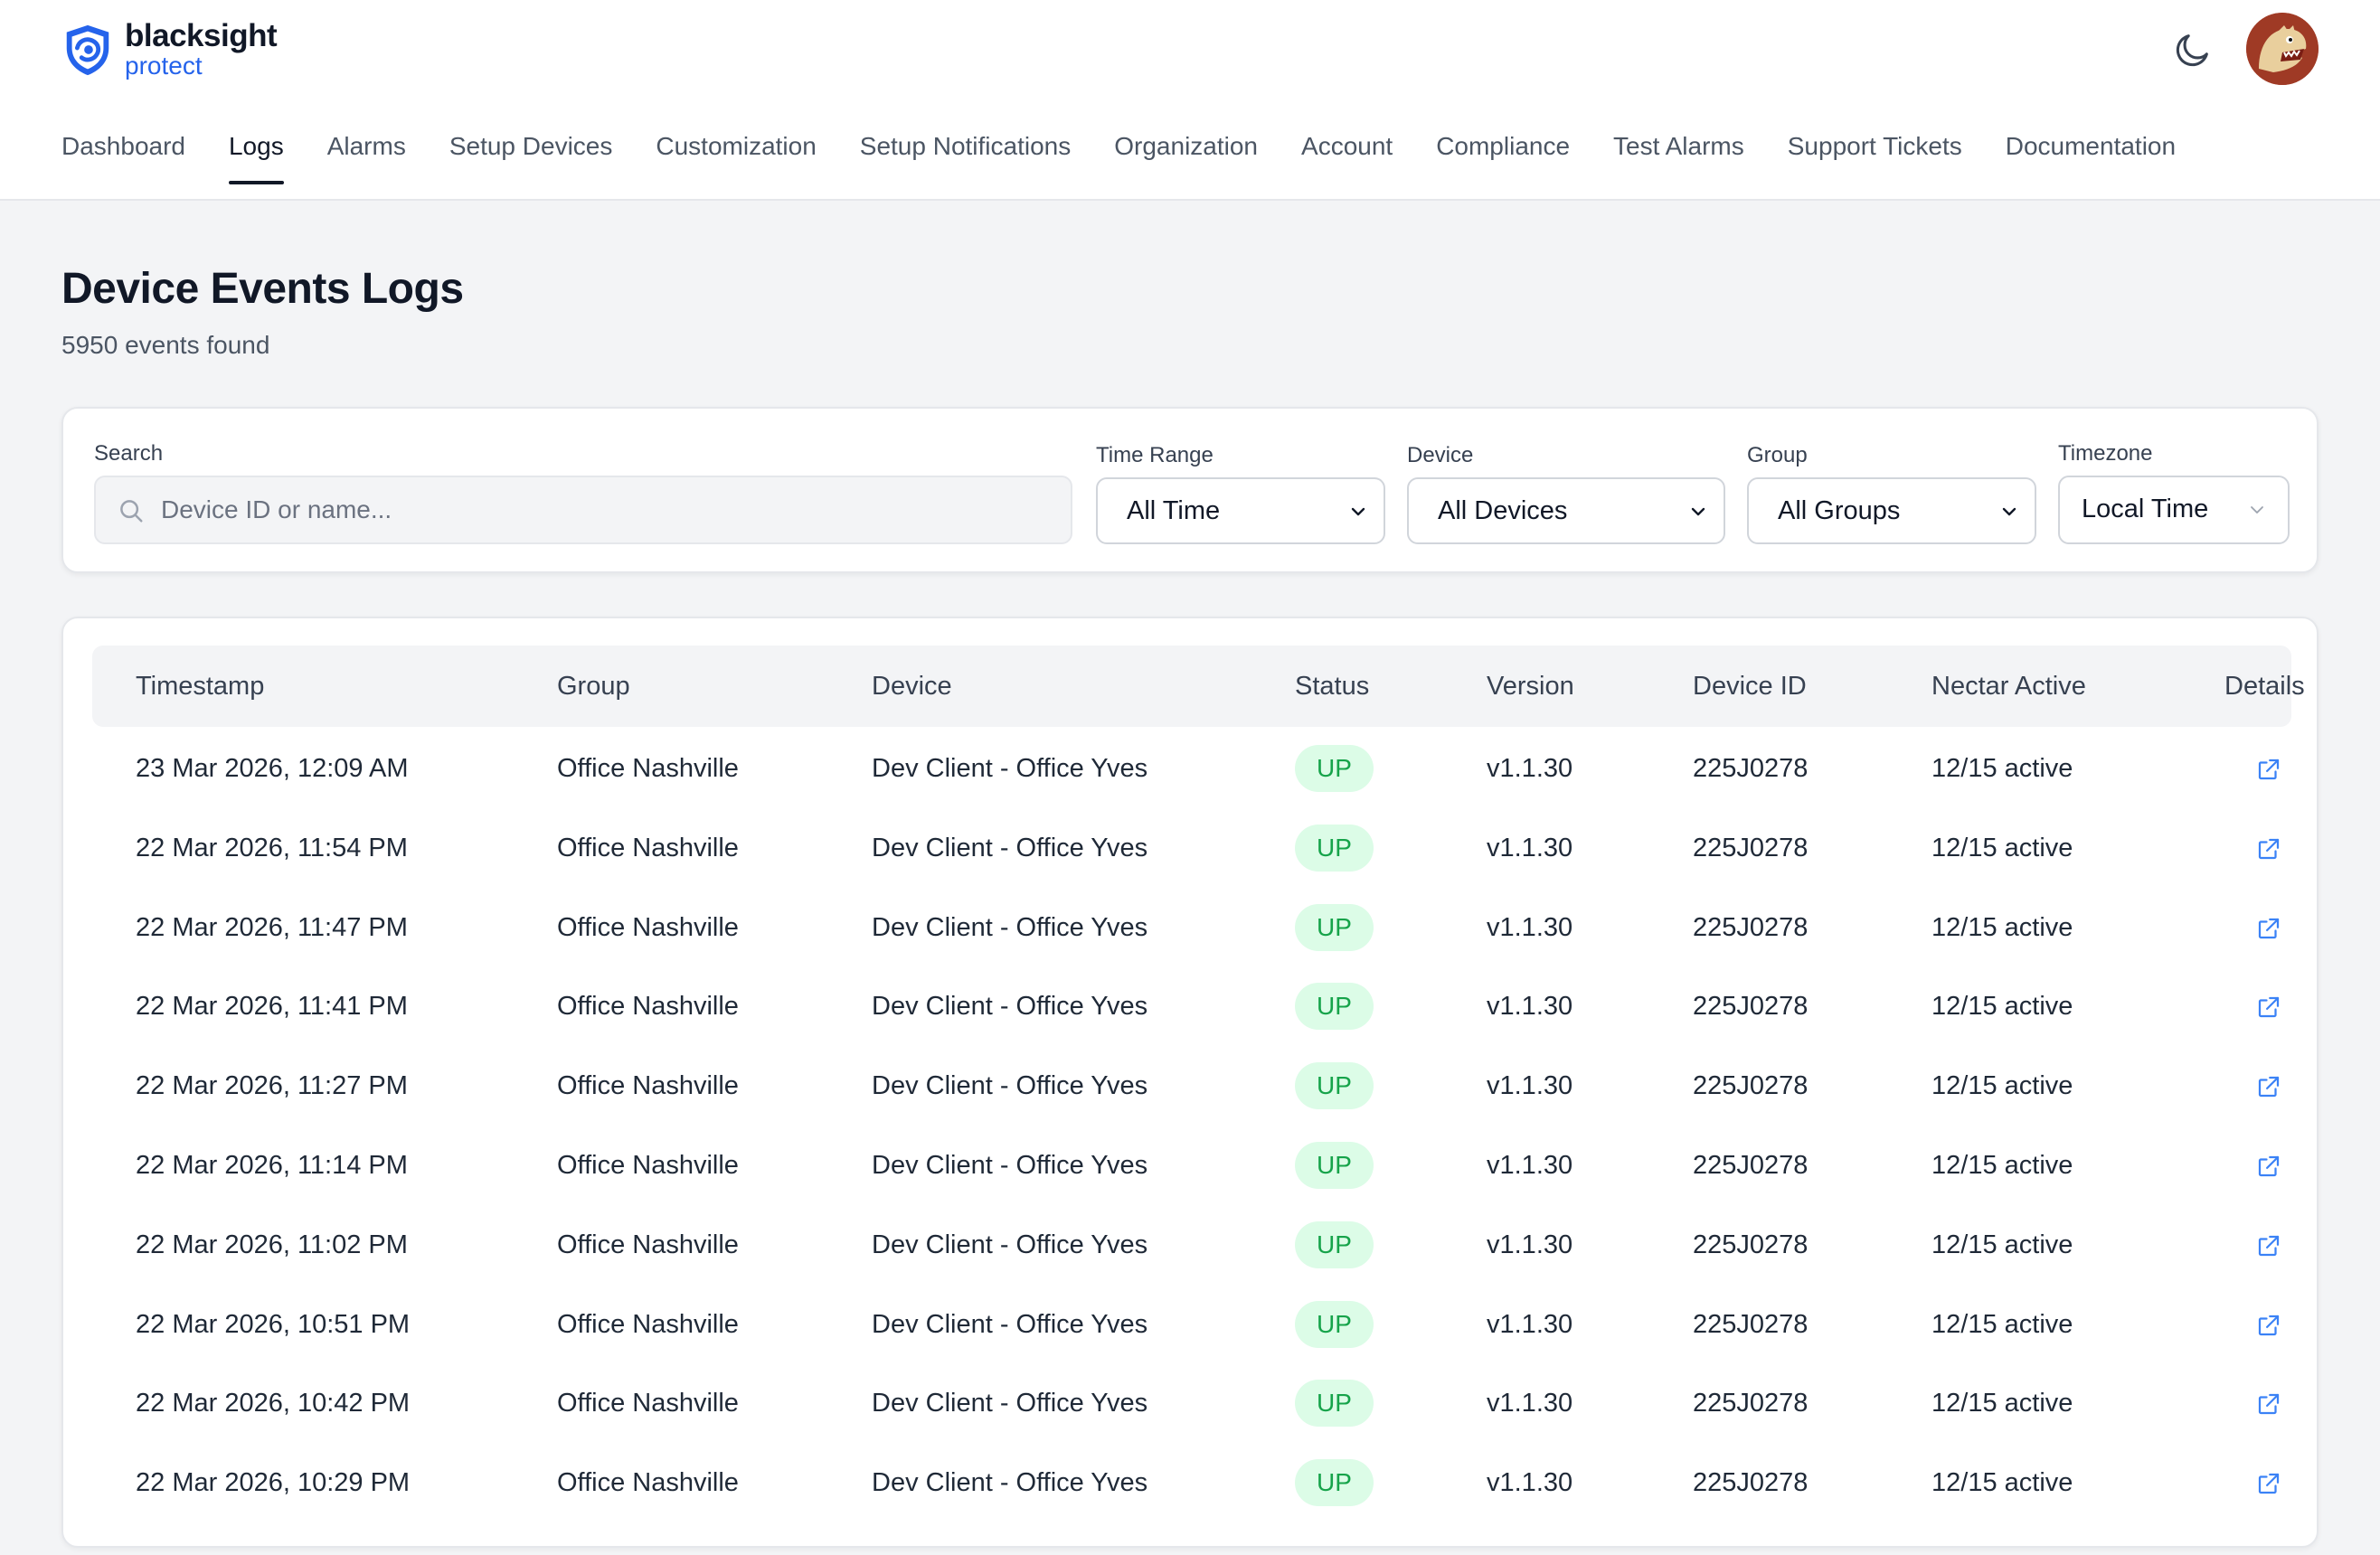  What do you see at coordinates (1678, 146) in the screenshot?
I see `nav-item-test-alarms: Test Alarms` at bounding box center [1678, 146].